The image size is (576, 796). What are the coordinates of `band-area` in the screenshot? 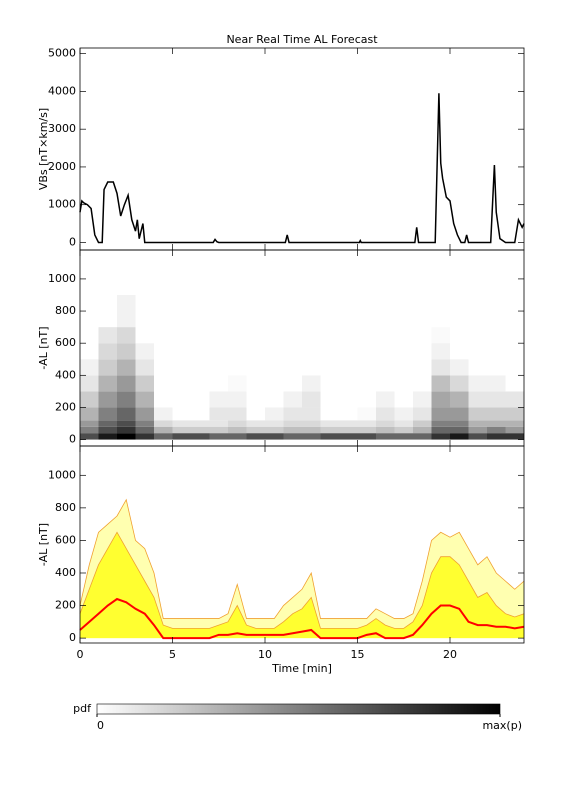 It's located at (302, 585).